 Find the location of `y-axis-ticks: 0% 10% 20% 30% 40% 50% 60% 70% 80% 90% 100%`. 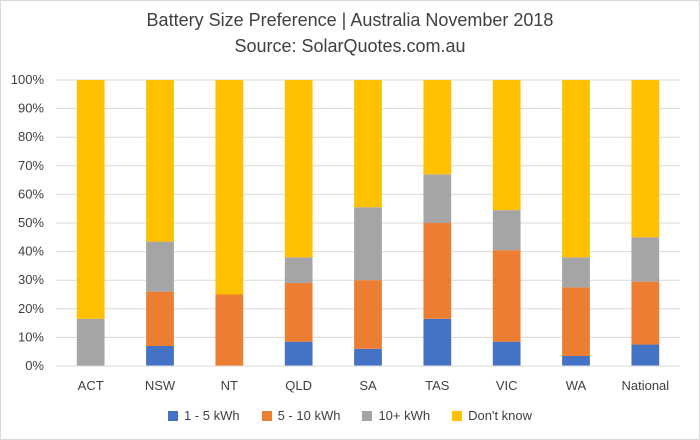

y-axis-ticks: 0% 10% 20% 30% 40% 50% 60% 70% 80% 90% 100% is located at coordinates (28, 222).